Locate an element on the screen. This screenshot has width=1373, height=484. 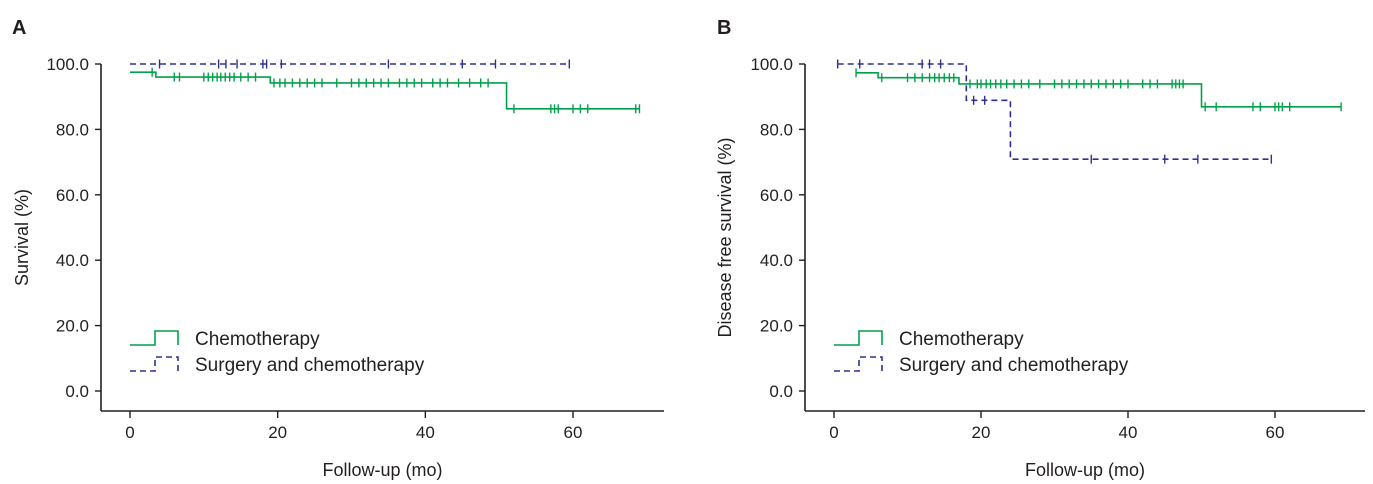
panel-letter: B is located at coordinates (724, 28).